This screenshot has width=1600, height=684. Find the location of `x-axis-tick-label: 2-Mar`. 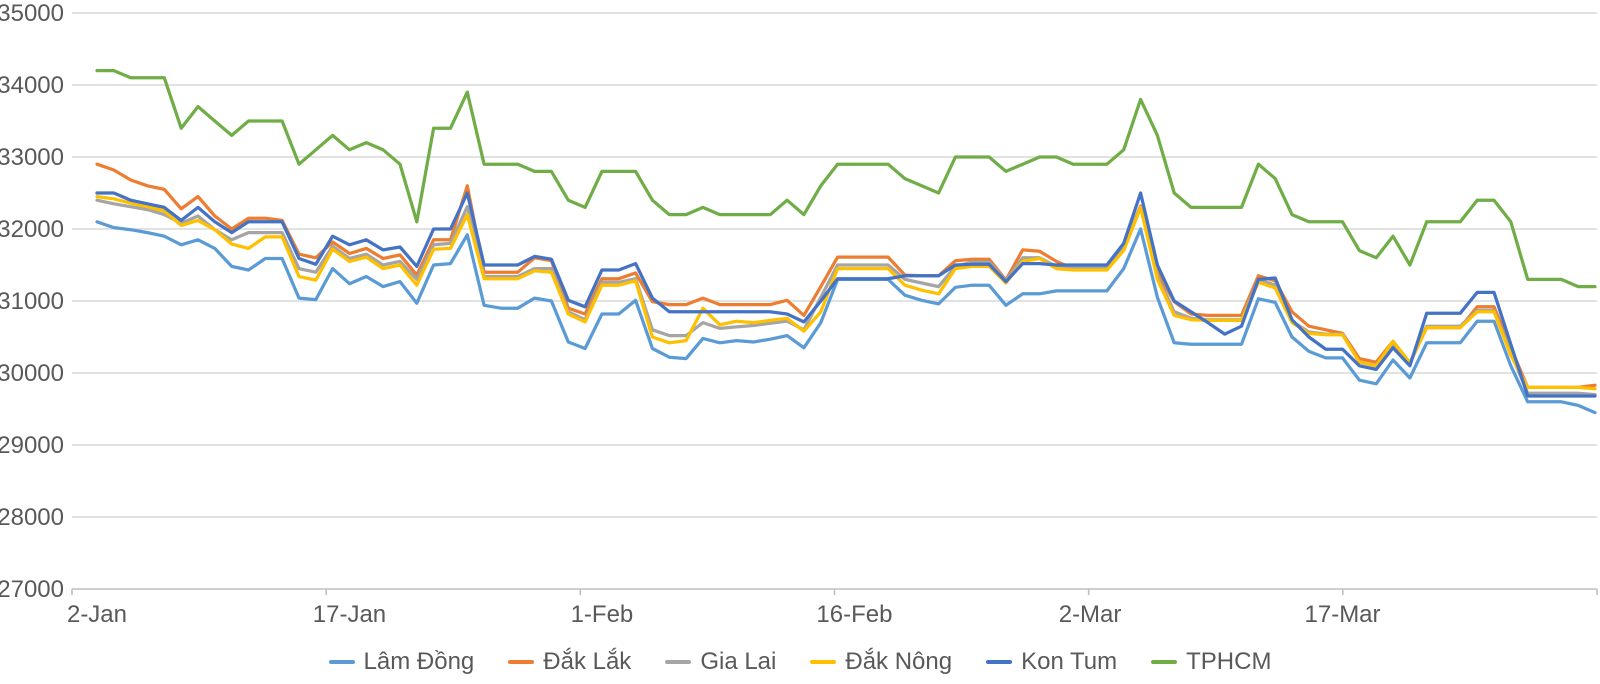

x-axis-tick-label: 2-Mar is located at coordinates (1090, 614).